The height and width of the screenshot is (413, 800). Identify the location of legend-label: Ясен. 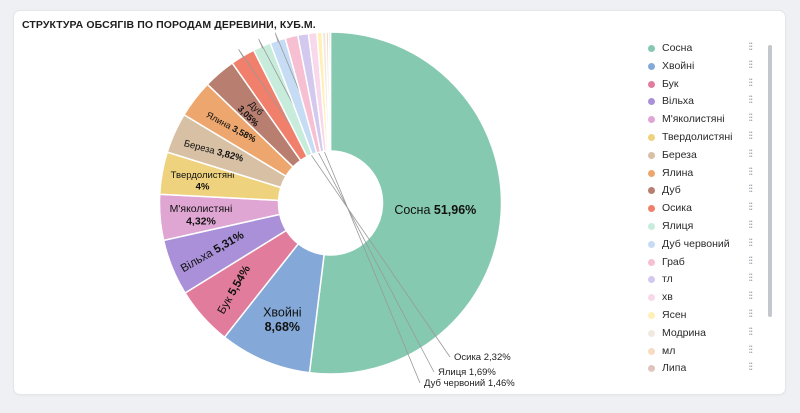
(674, 314).